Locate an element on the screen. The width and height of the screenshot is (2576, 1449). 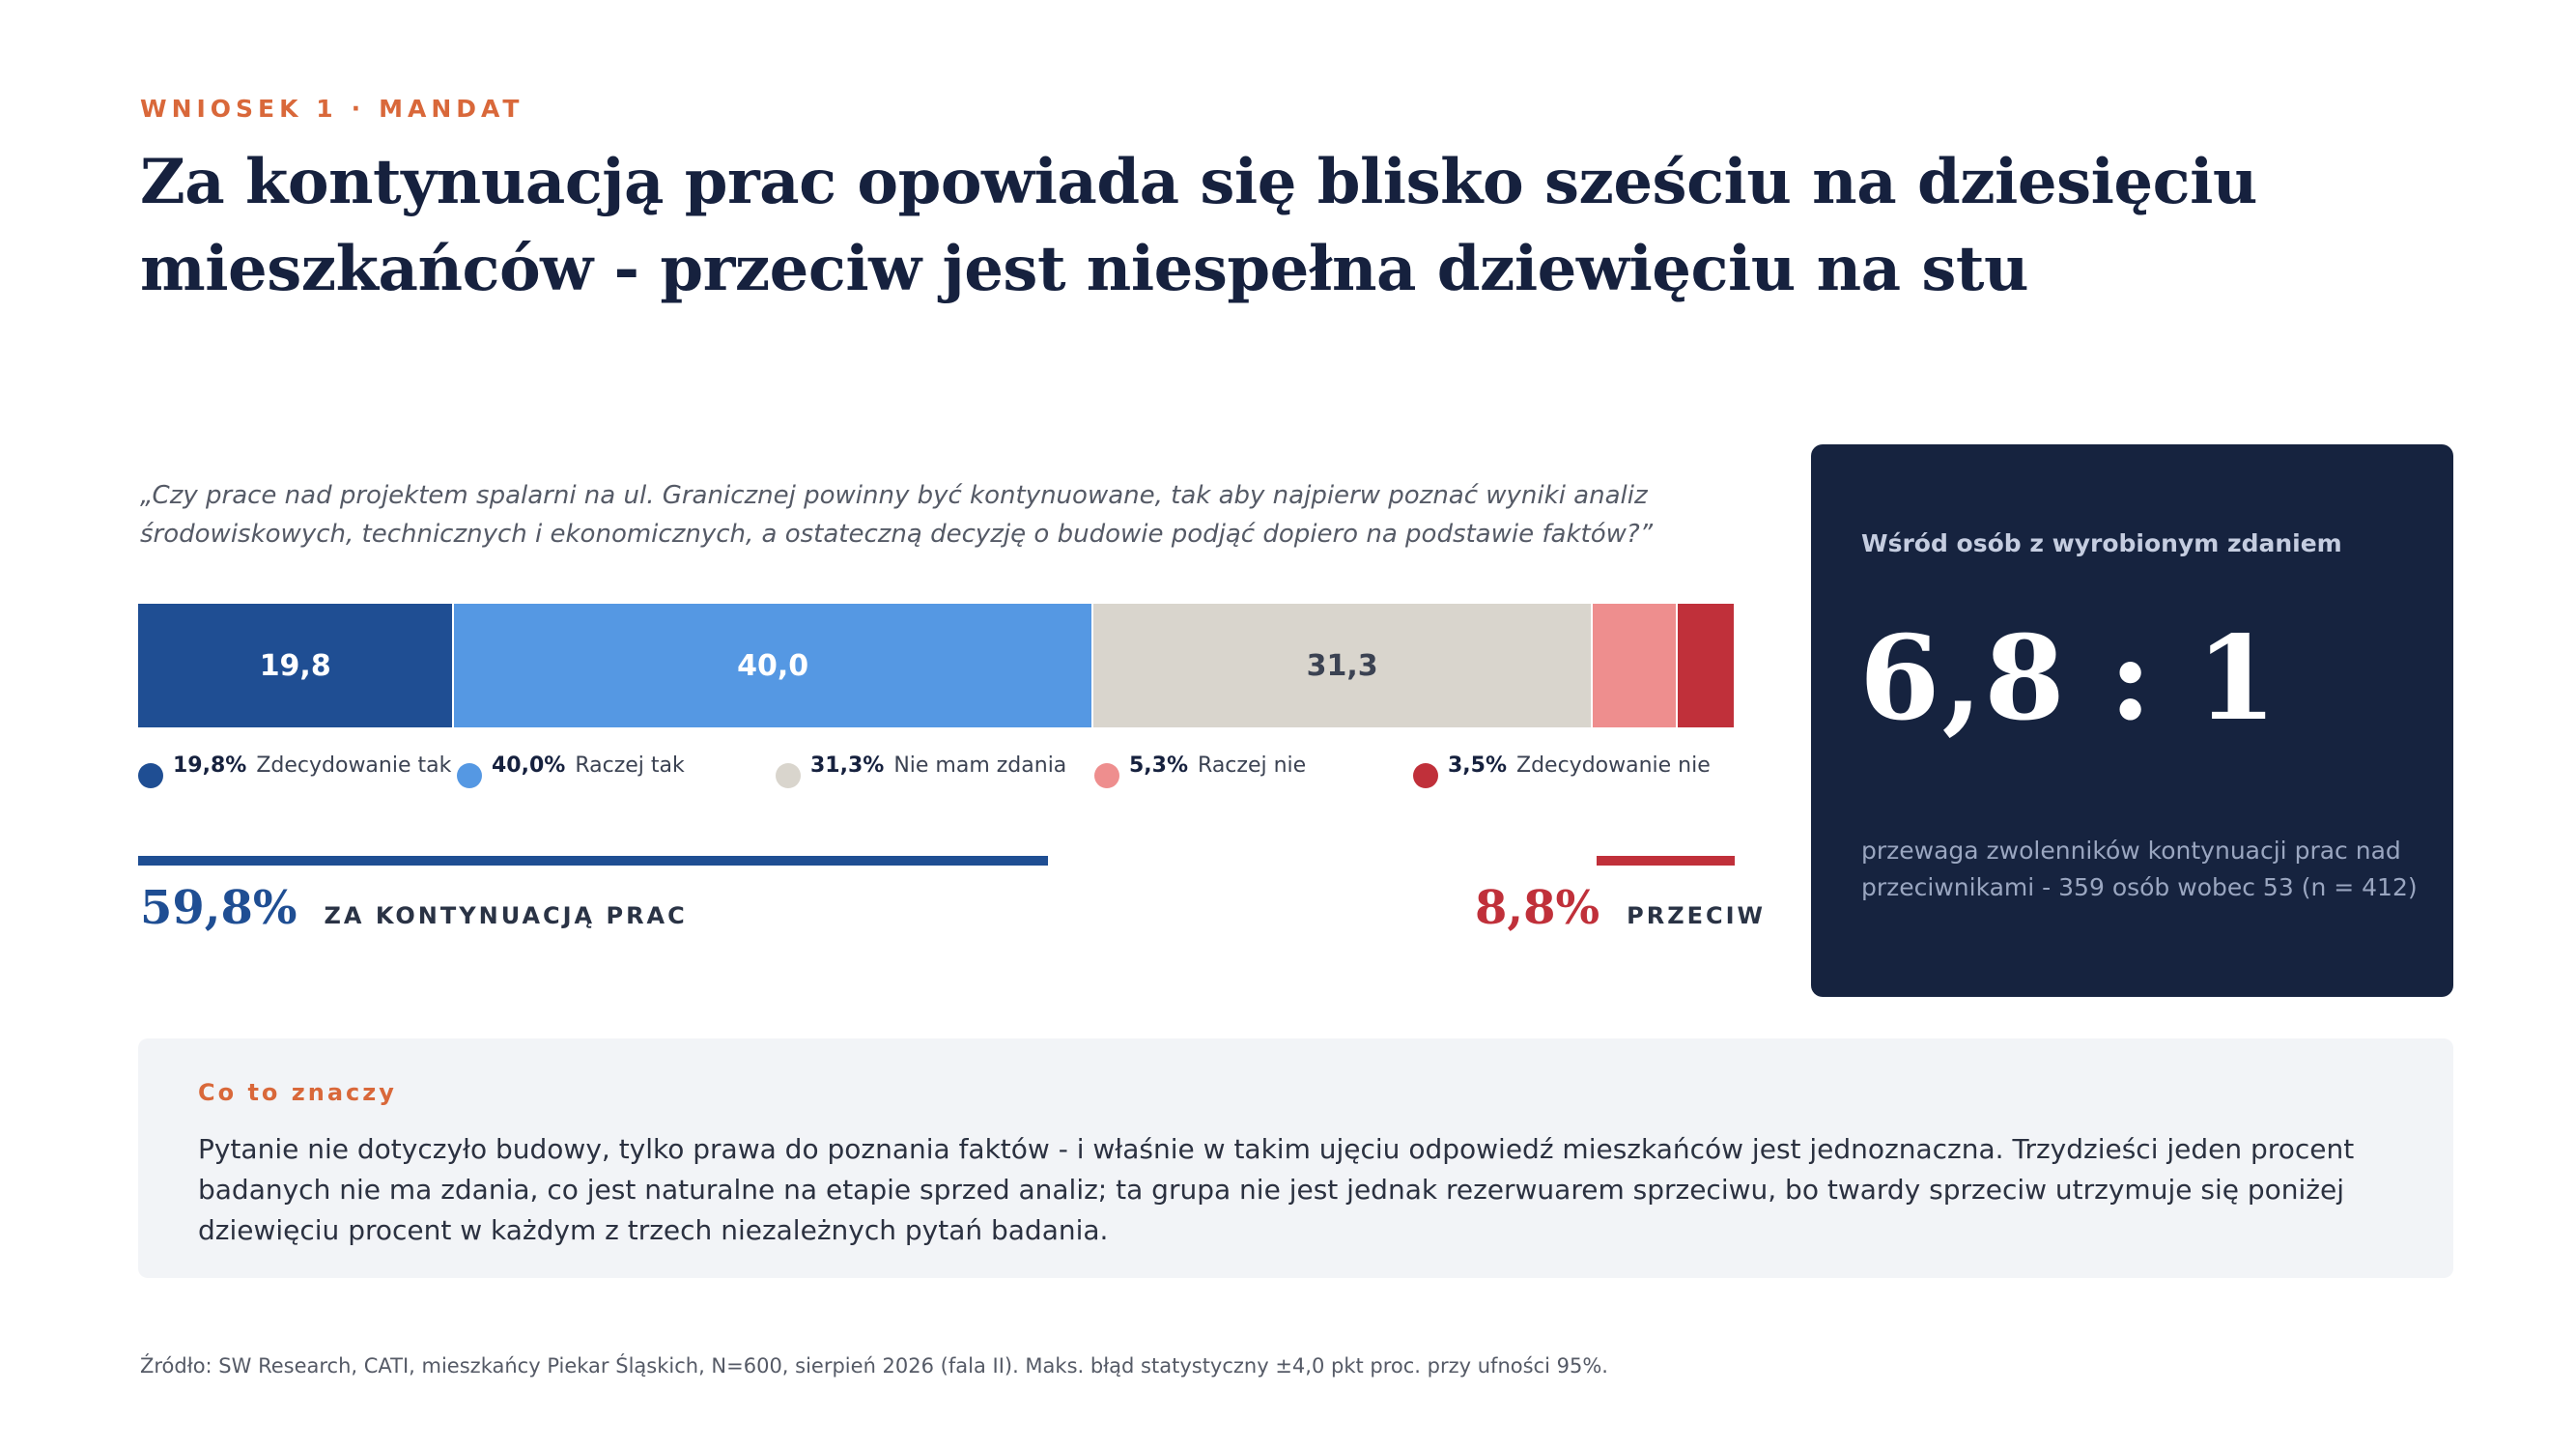
eyebrow-label: WNIOSEK 1 is located at coordinates (239, 109).